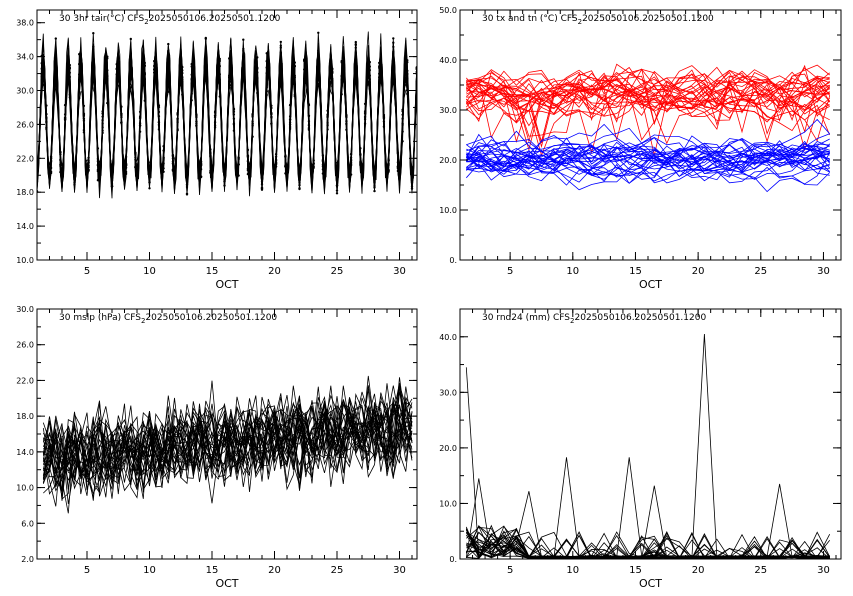  I want to click on series-group, so click(227, 115).